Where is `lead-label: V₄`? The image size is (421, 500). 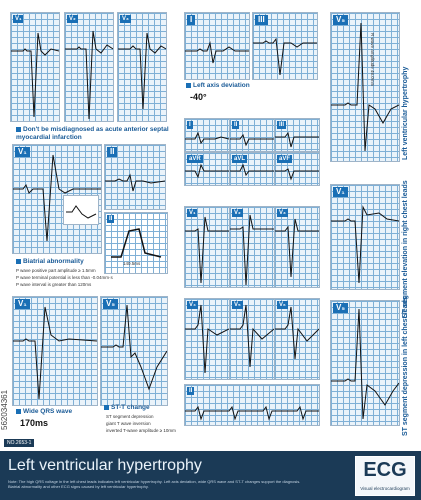 lead-label: V₄ is located at coordinates (192, 305).